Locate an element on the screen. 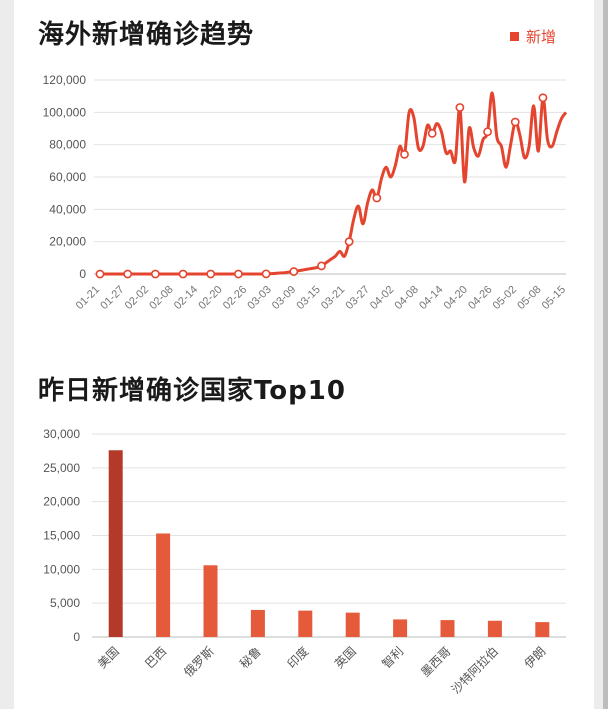 This screenshot has height=709, width=608. x-tick-label: 墨西哥 is located at coordinates (435, 661).